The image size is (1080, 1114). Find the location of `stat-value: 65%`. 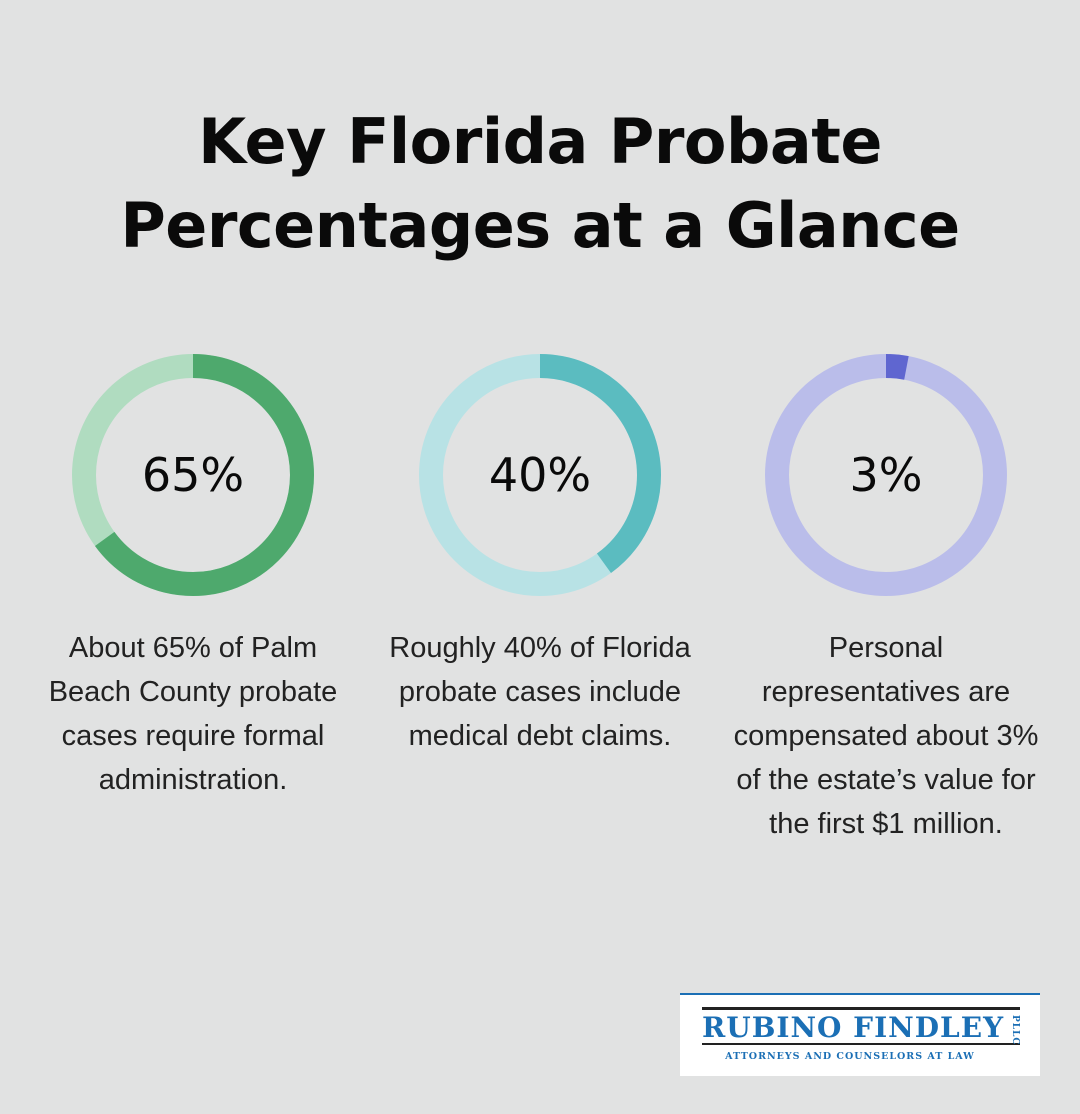

stat-value: 65% is located at coordinates (193, 475).